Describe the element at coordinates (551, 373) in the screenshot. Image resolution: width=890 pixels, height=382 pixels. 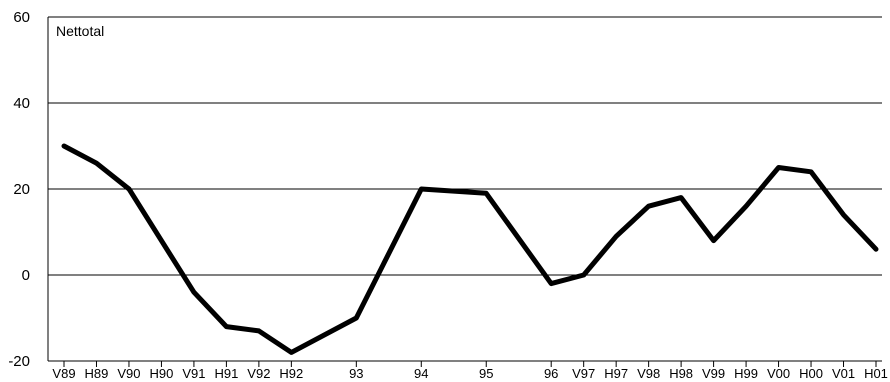
I see `x-tick-label: 96` at that location.